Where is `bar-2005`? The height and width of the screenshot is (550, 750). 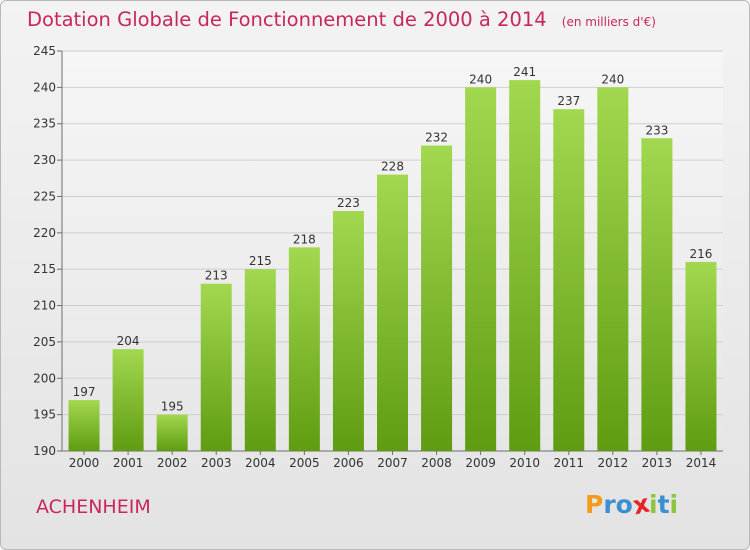
bar-2005 is located at coordinates (304, 349).